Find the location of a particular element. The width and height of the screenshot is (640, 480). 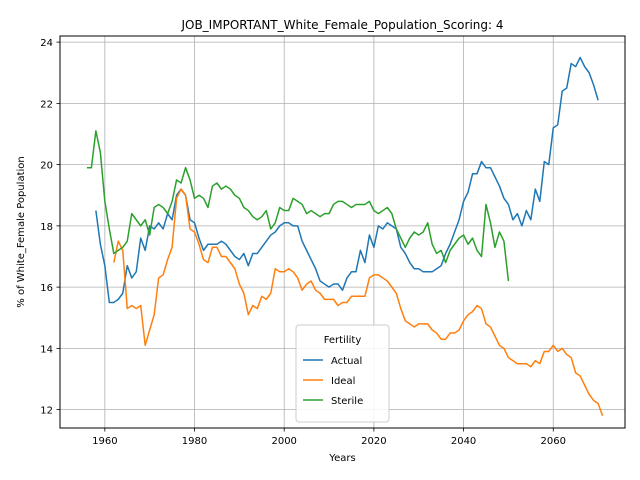

y-tick-label: 18 is located at coordinates (46, 227).